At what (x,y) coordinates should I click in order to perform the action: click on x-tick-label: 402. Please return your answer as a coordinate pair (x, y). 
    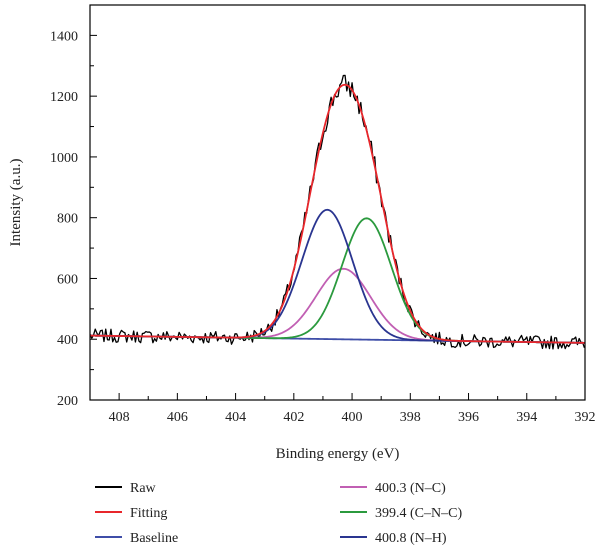
    Looking at the image, I should click on (293, 417).